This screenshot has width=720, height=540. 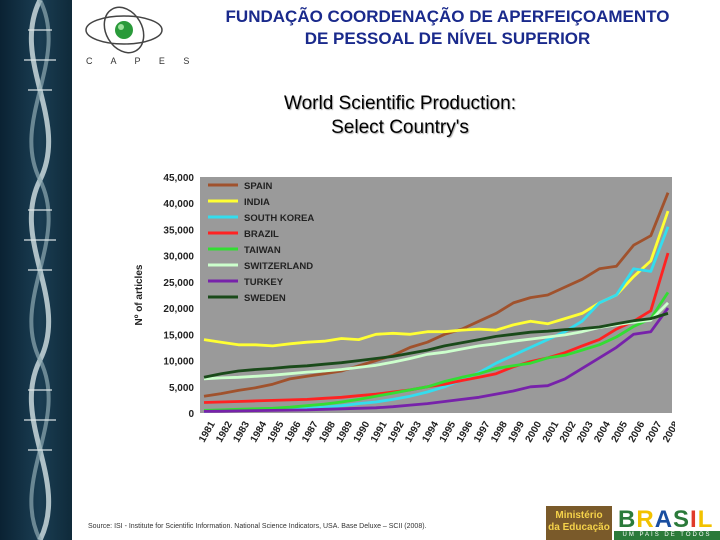 What do you see at coordinates (579, 515) in the screenshot?
I see `ministerio-line-1: Ministério` at bounding box center [579, 515].